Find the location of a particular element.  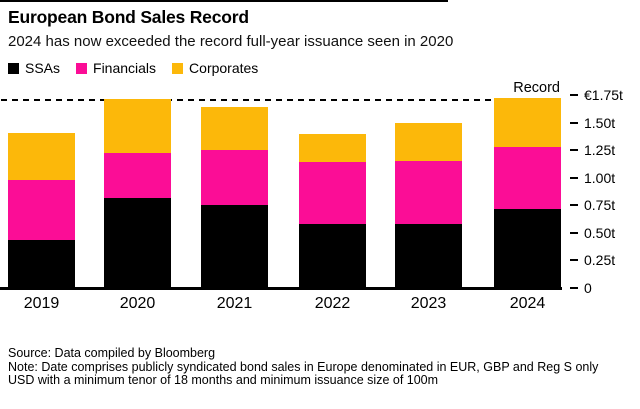

y-tick-label: 0.50t is located at coordinates (600, 232).